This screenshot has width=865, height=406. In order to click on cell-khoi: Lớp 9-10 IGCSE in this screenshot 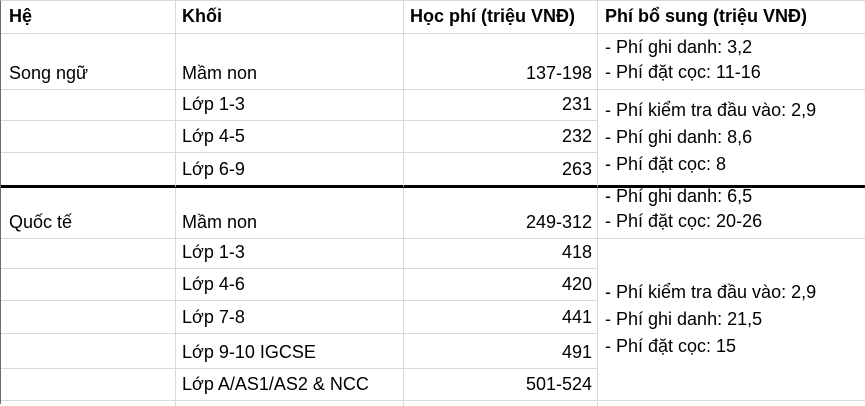, I will do `click(290, 351)`.